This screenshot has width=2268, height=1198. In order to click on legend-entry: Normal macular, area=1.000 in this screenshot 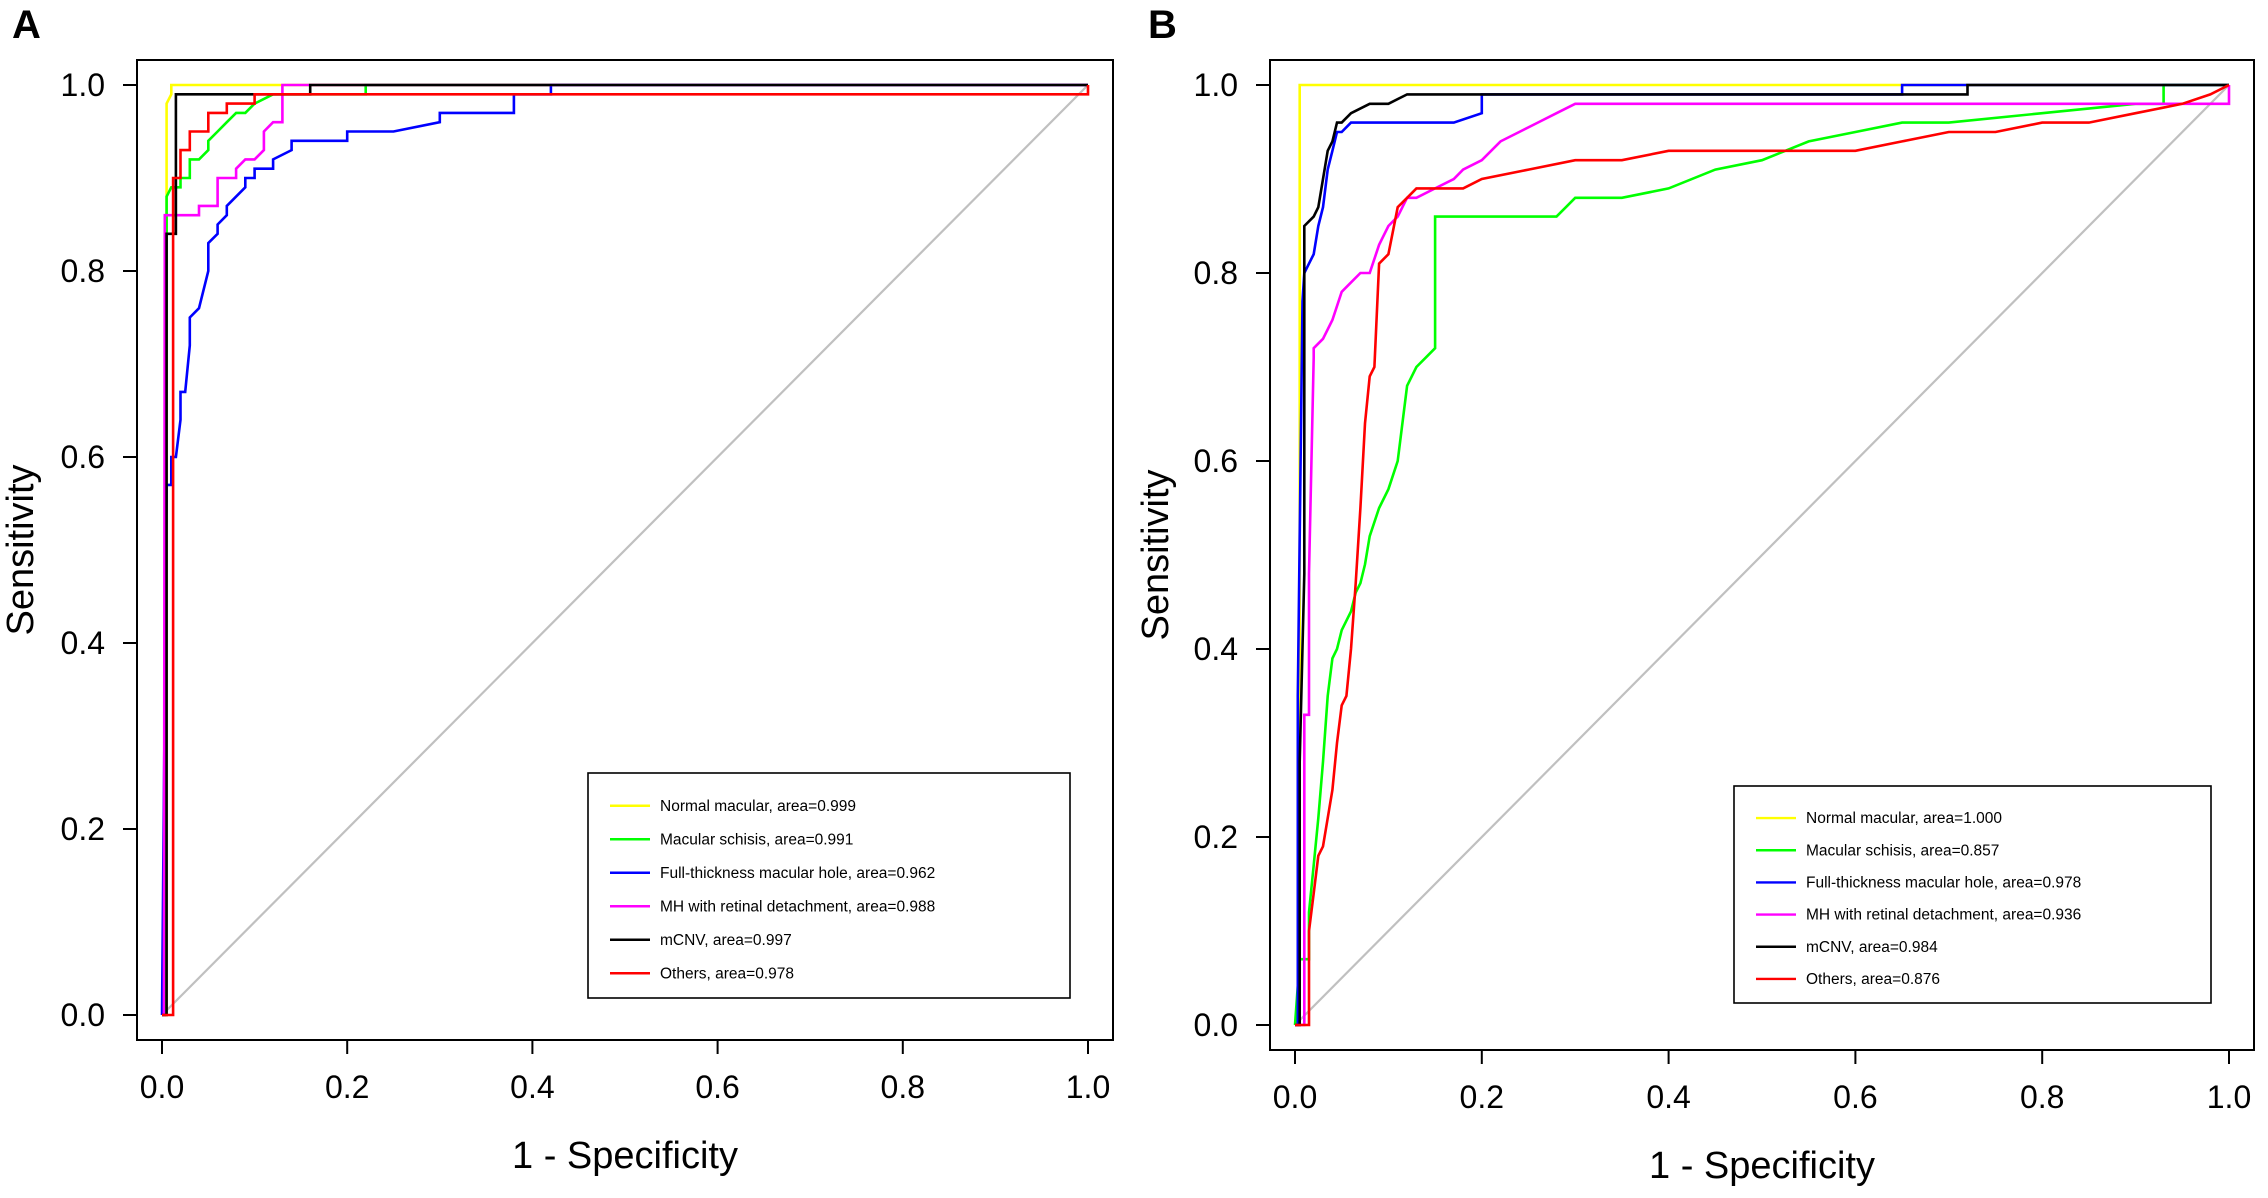, I will do `click(1904, 818)`.